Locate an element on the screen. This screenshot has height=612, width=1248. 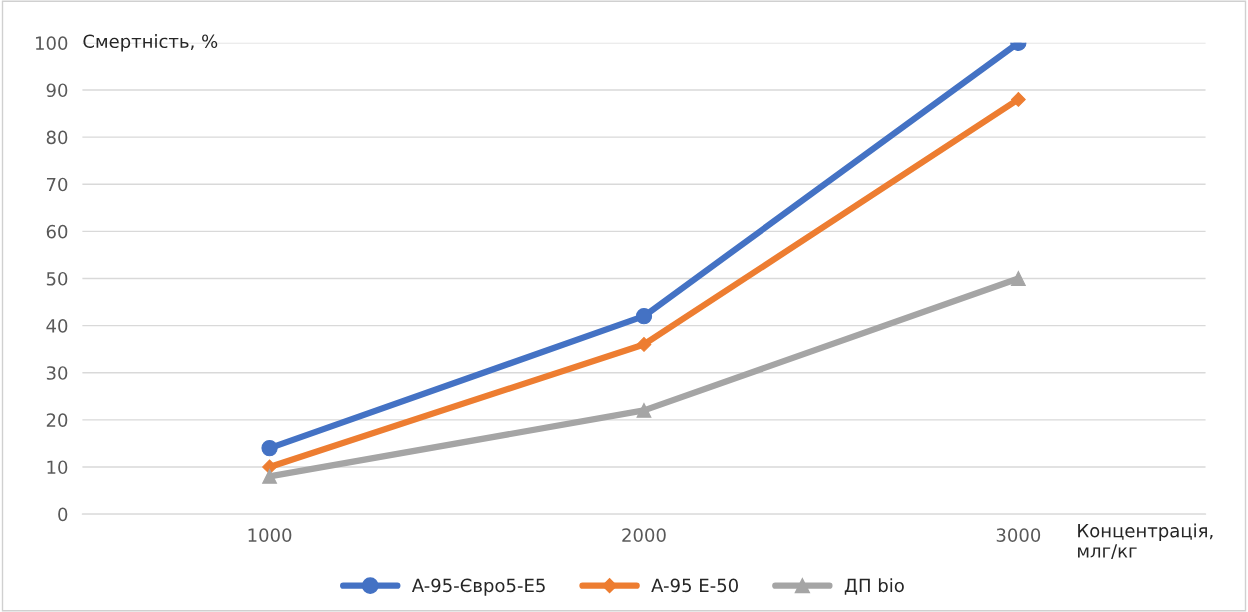
y-tick-label: 100 is located at coordinates (52, 43).